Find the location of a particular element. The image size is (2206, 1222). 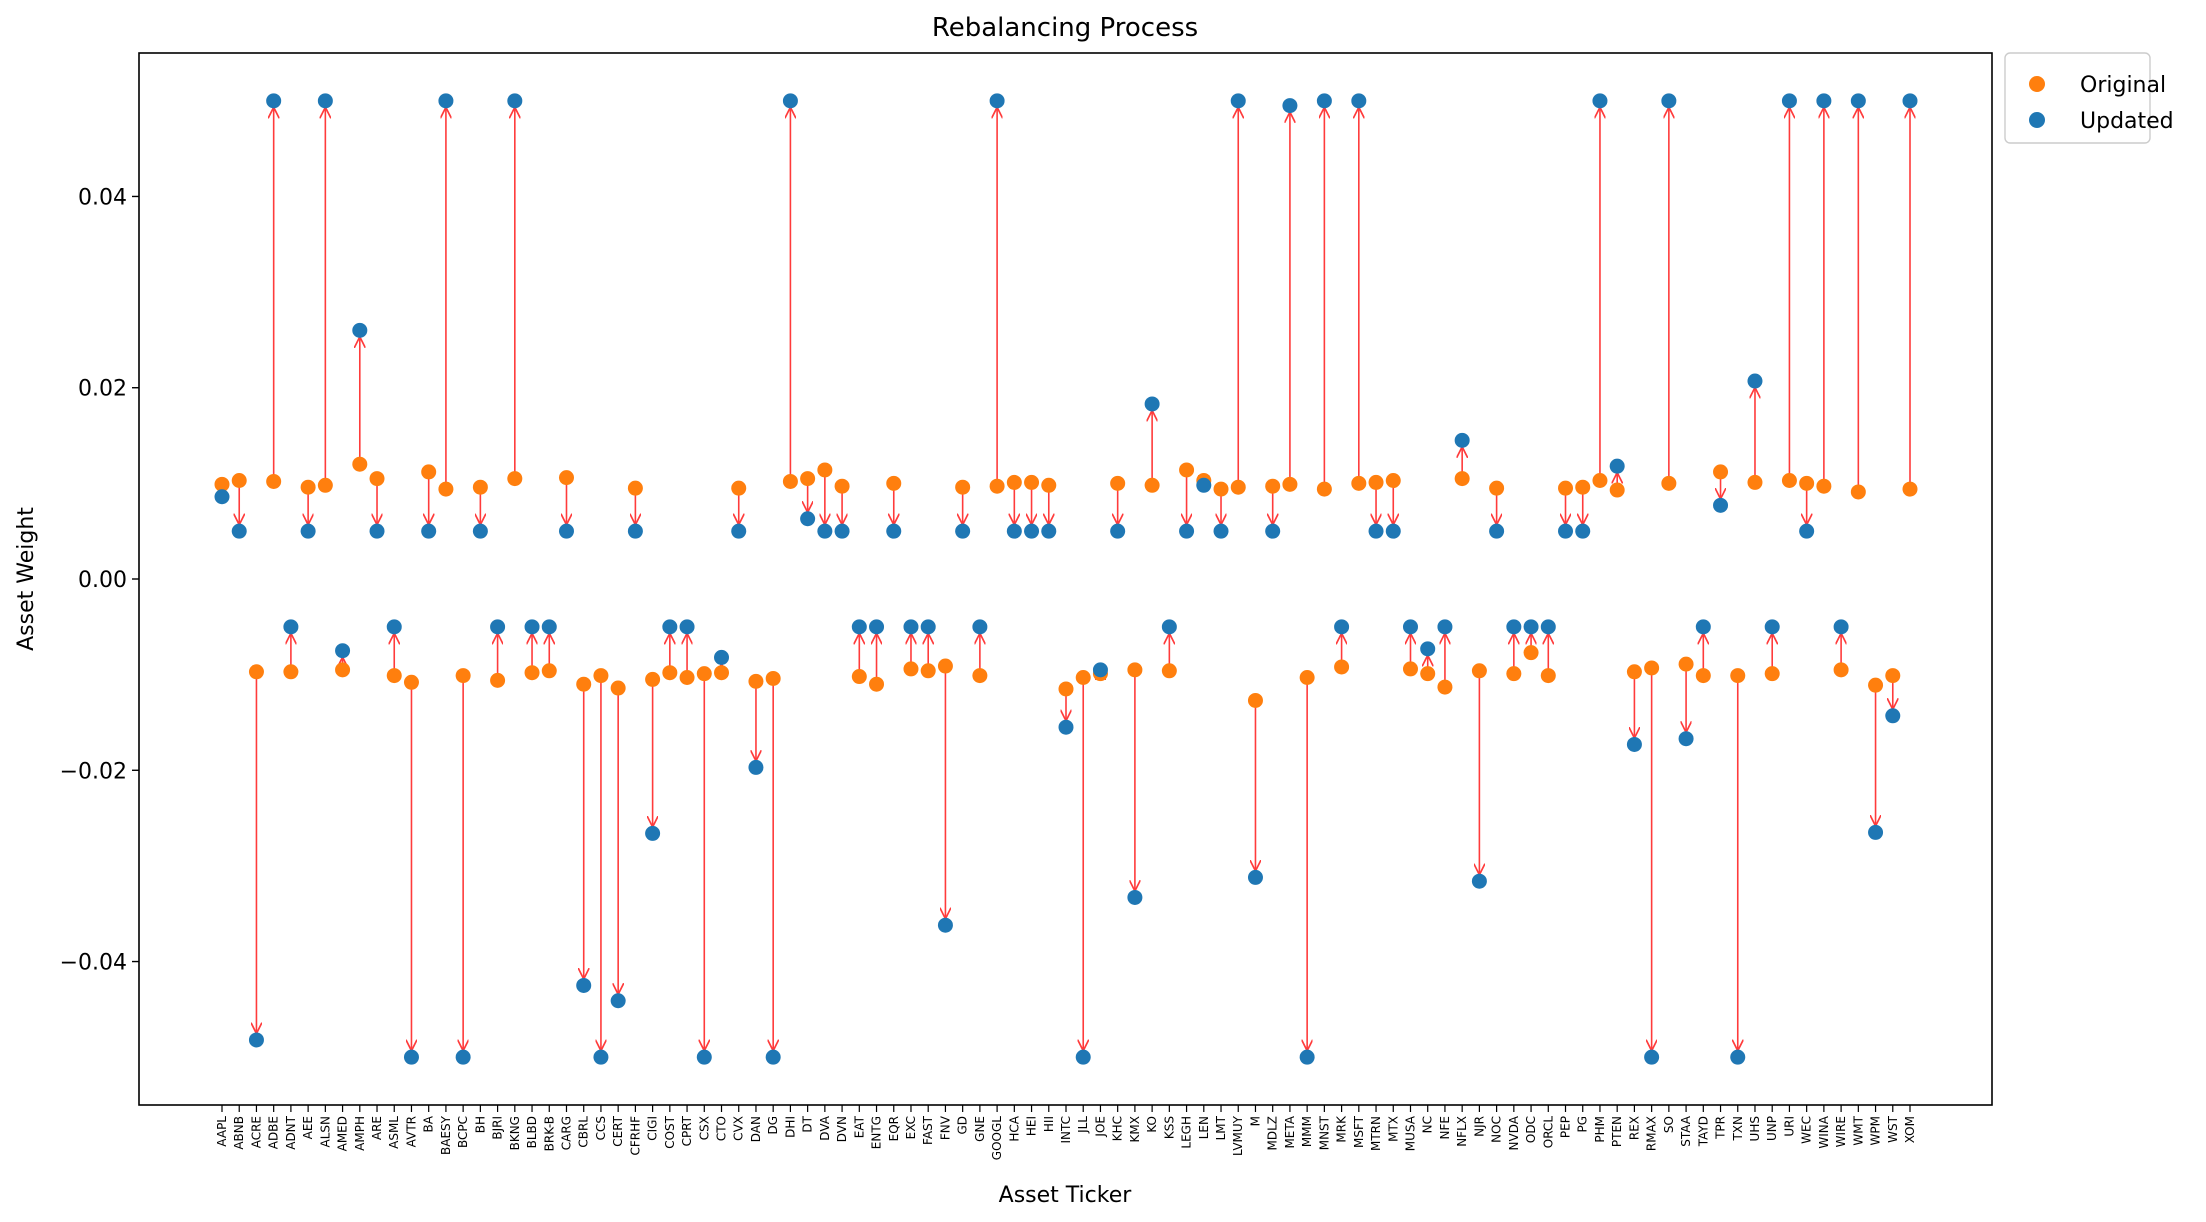

x-tick-label: META is located at coordinates (1290, 1131).